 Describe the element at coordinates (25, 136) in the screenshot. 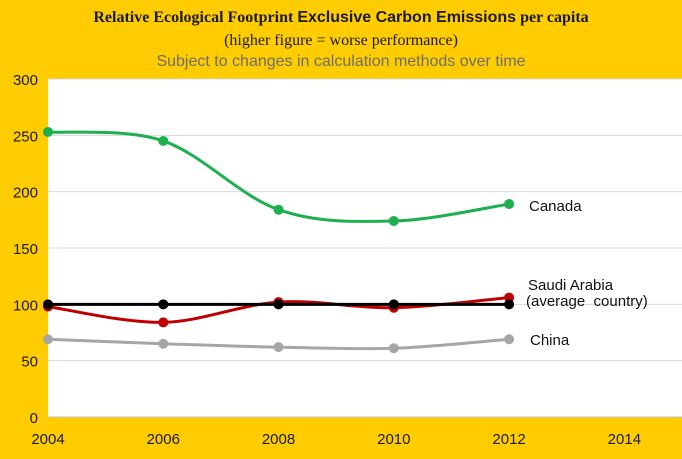

I see `y-tick-label: 250` at that location.